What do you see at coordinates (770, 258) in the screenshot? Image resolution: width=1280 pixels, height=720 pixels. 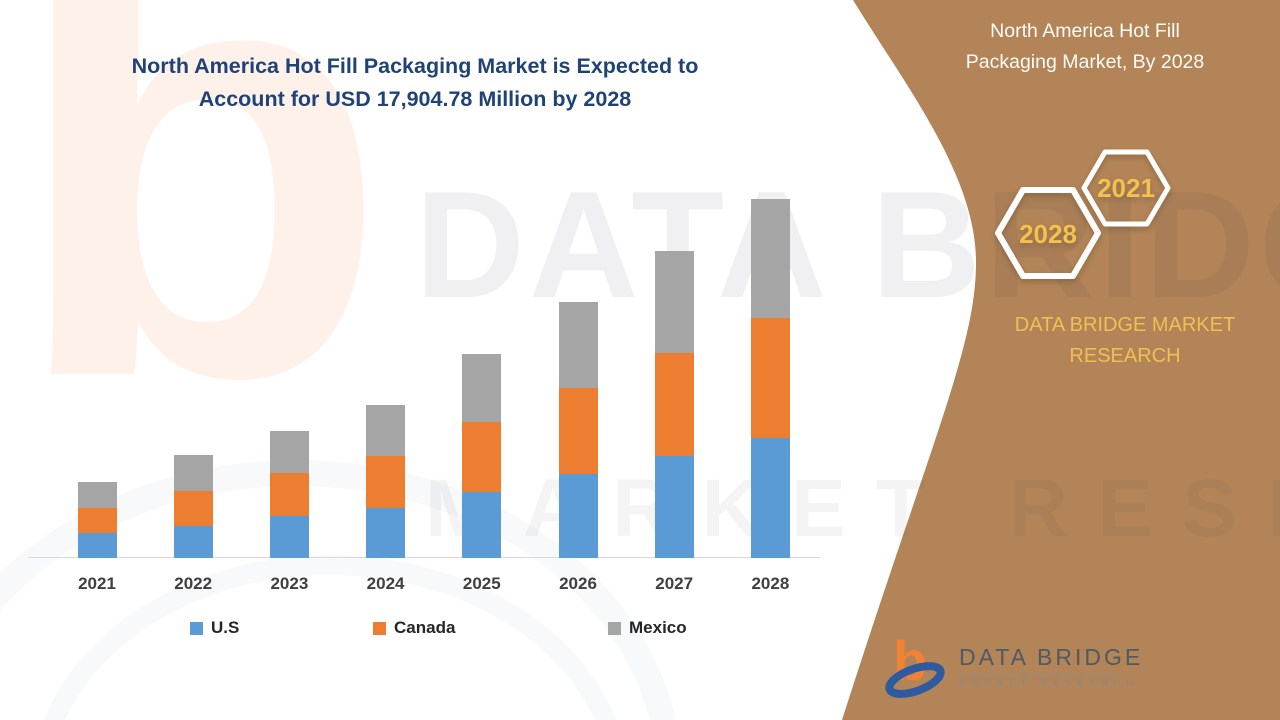 I see `bar-segment-mexico-2028` at bounding box center [770, 258].